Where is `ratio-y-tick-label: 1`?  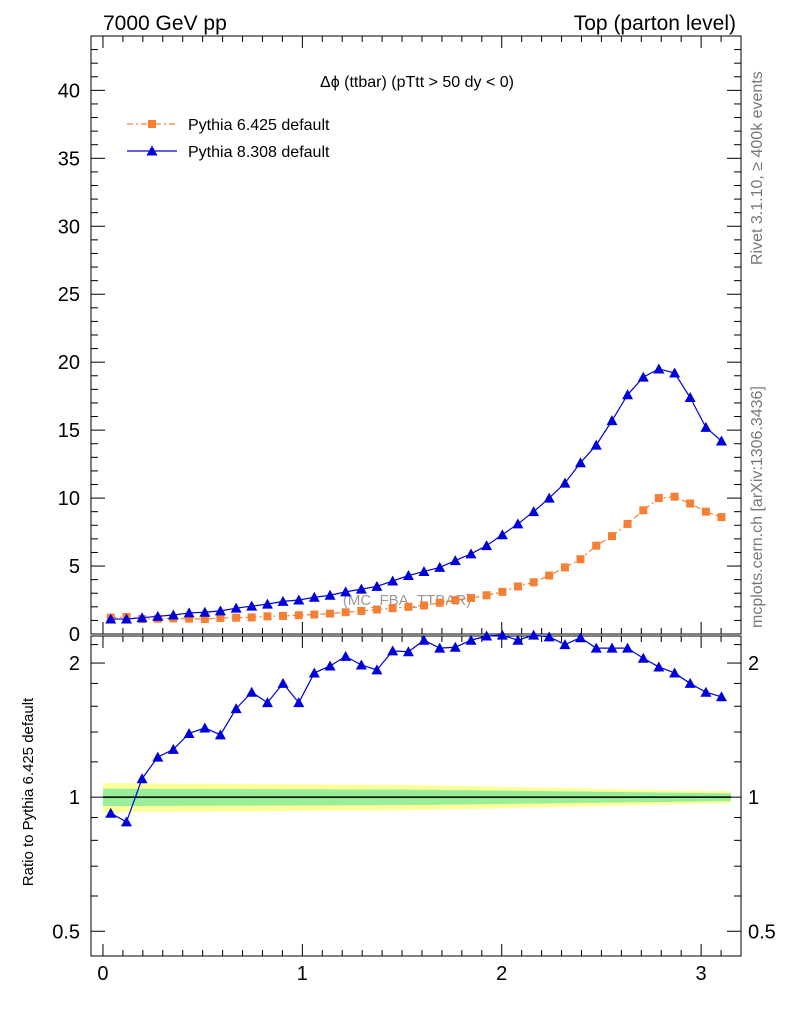
ratio-y-tick-label: 1 is located at coordinates (74, 798).